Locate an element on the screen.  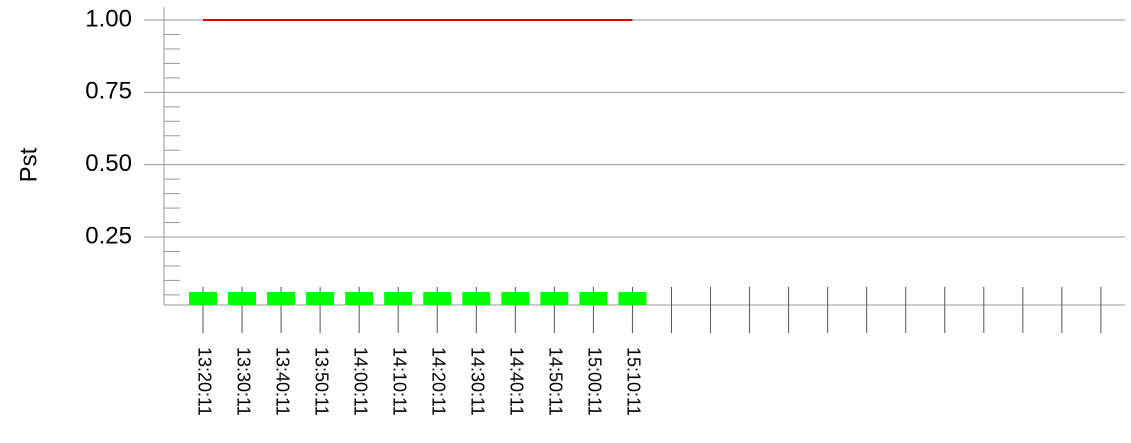
y-tick-label: 0.75 is located at coordinates (108, 91).